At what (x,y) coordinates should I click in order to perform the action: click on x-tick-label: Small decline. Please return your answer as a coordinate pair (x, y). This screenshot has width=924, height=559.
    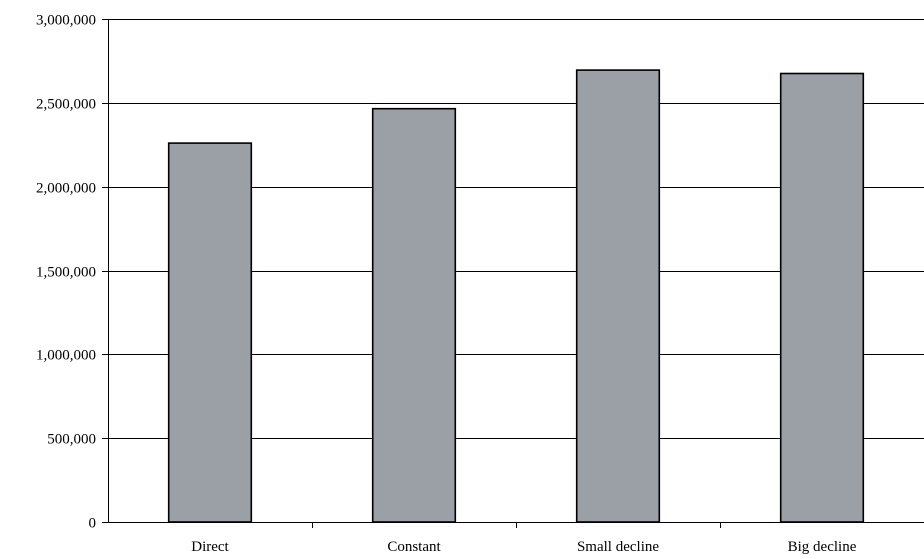
    Looking at the image, I should click on (618, 547).